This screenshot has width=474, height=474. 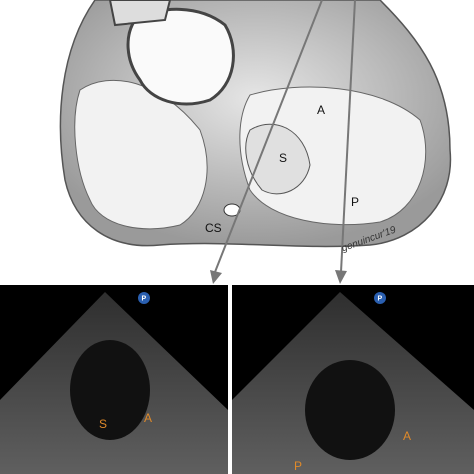 I want to click on septal-leaflet, so click(x=278, y=159).